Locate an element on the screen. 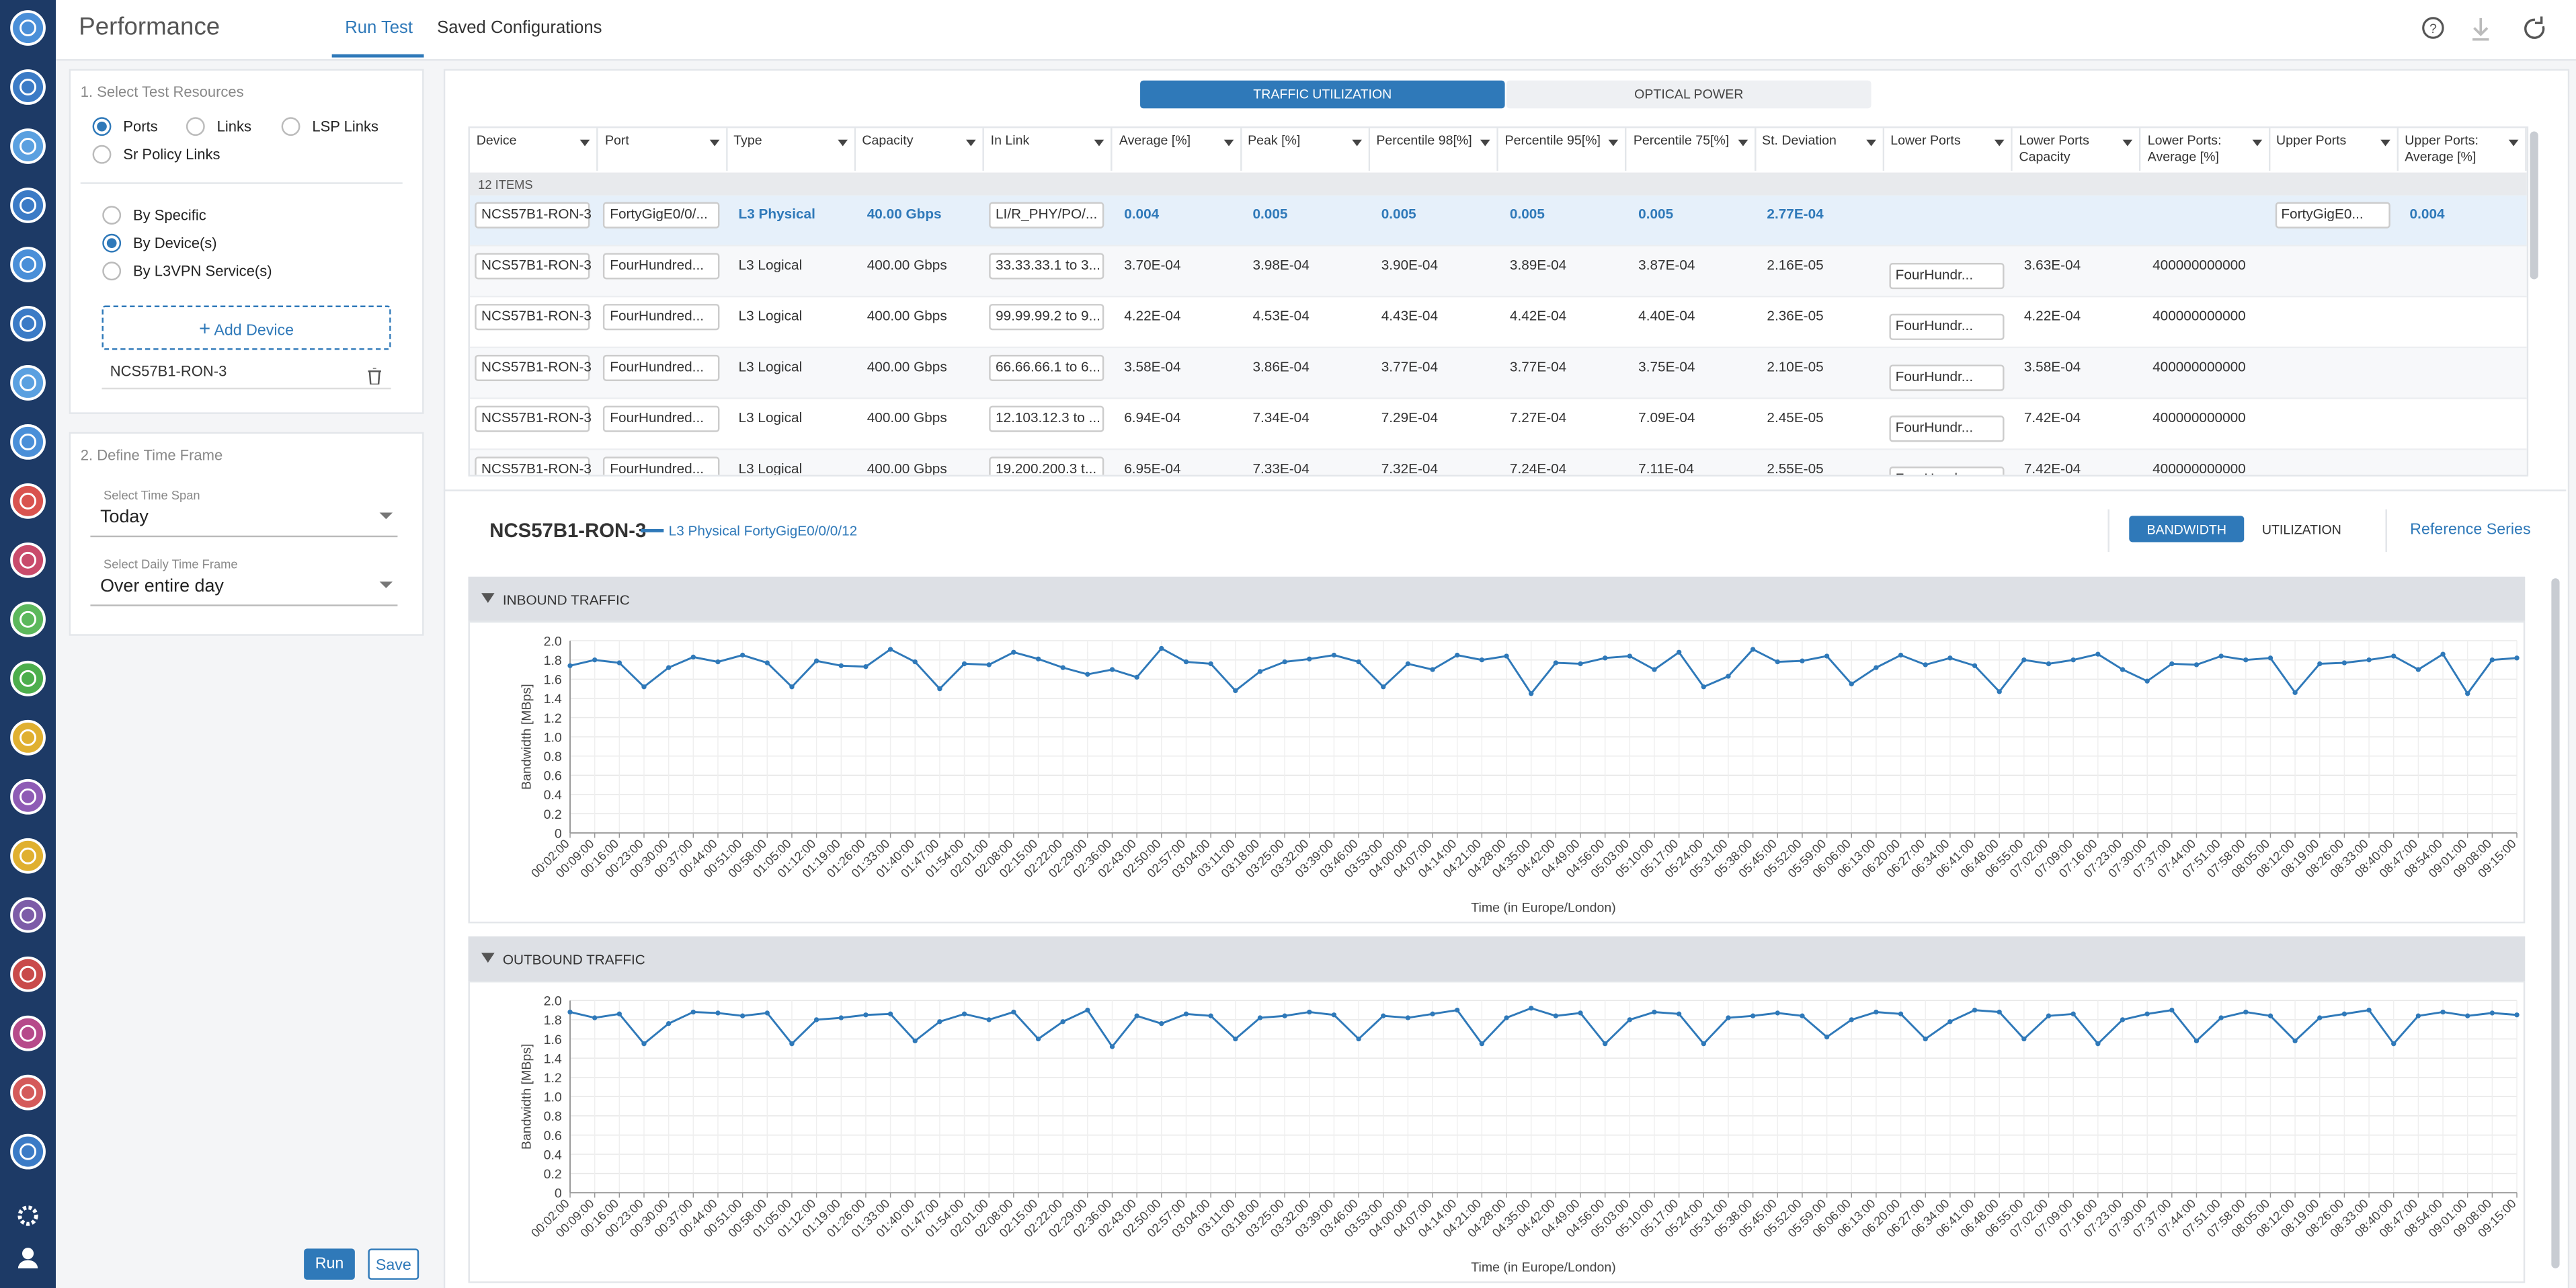 The image size is (2576, 1288). column-header: Lower Ports is located at coordinates (1948, 149).